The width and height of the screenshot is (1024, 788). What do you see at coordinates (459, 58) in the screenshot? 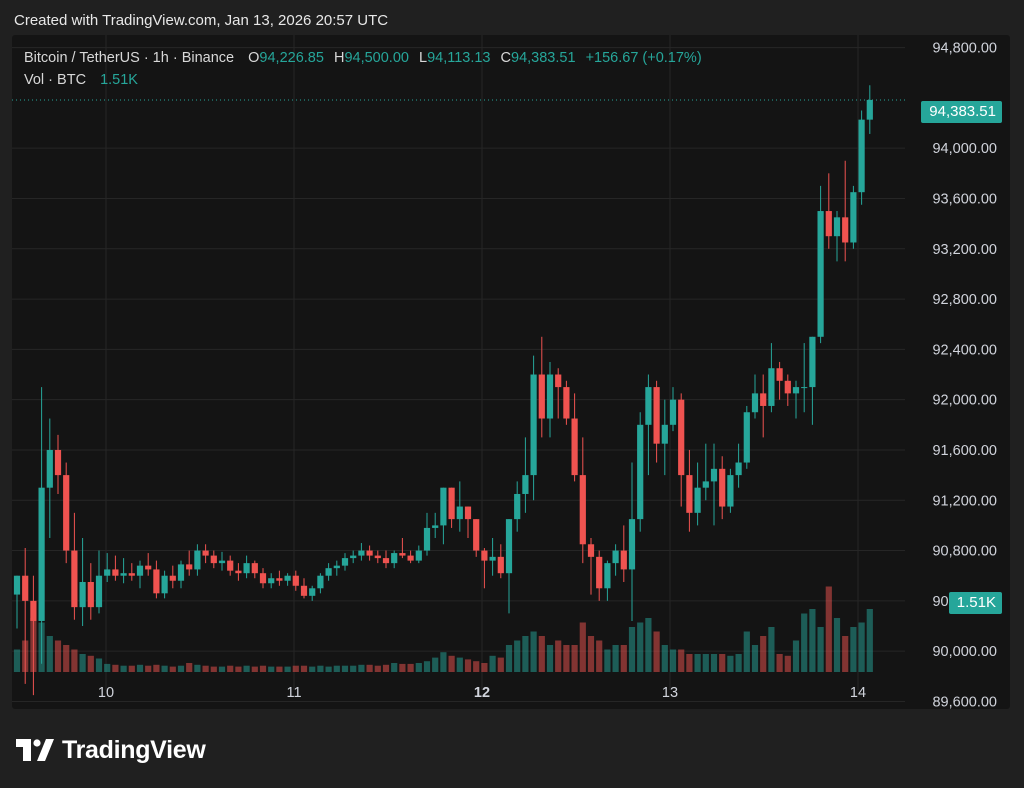
I see `legend-low-value: 94,113.13` at bounding box center [459, 58].